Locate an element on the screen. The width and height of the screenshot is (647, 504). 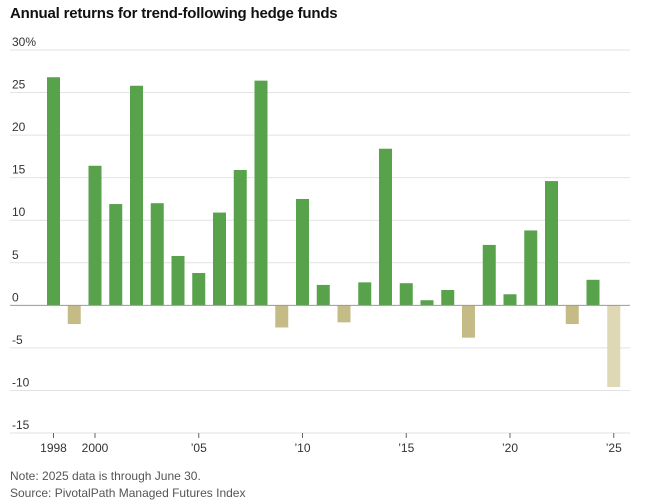
bar-1998 is located at coordinates (53, 191).